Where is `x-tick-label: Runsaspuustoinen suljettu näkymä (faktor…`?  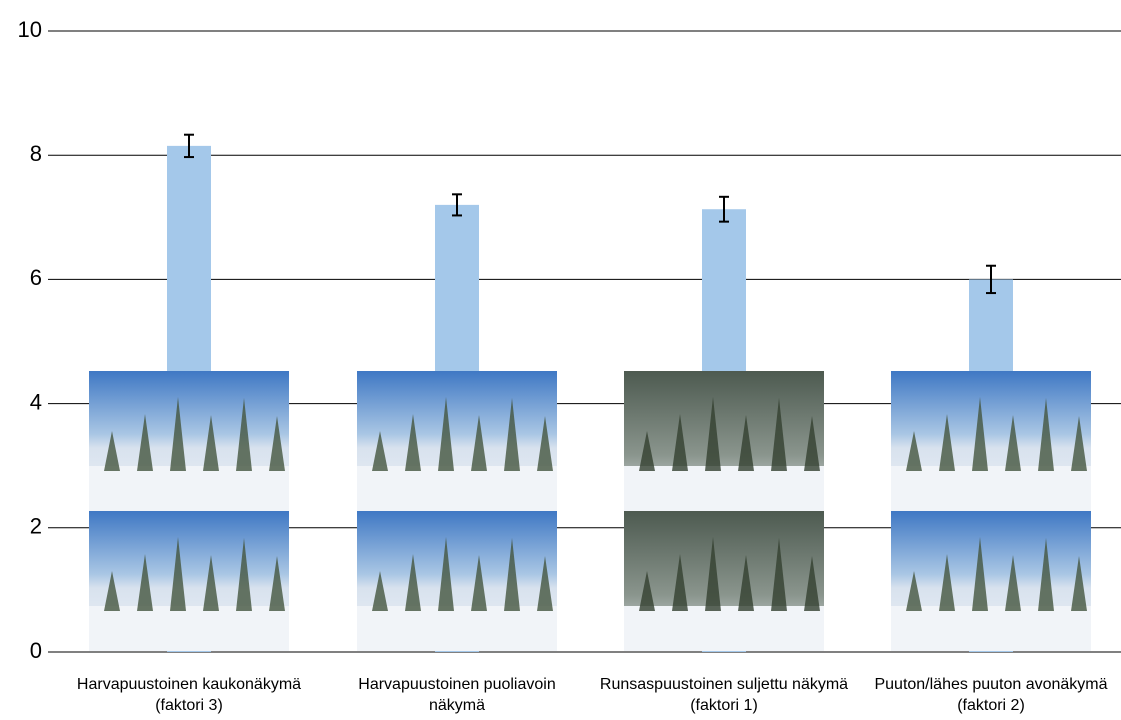
x-tick-label: Runsaspuustoinen suljettu näkymä (faktor… is located at coordinates (724, 695).